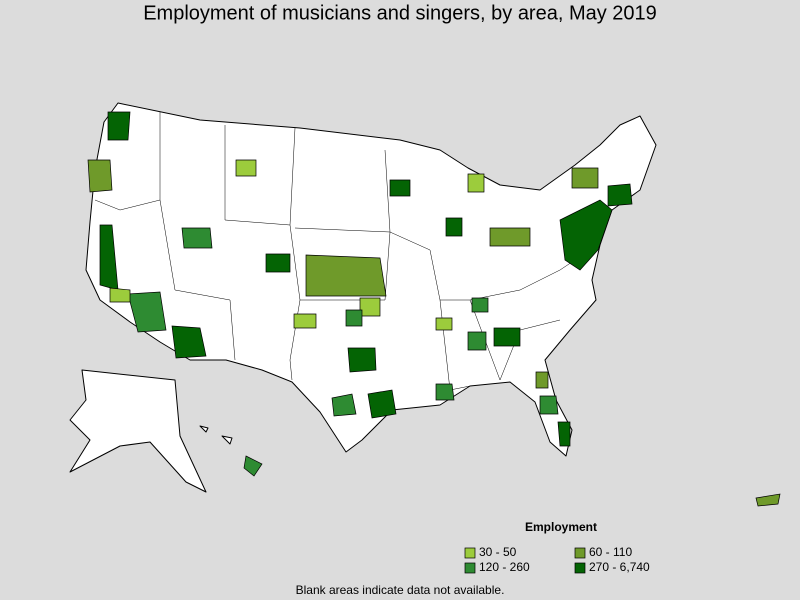 This screenshot has height=600, width=800. Describe the element at coordinates (253, 466) in the screenshot. I see `hawaii-area` at that location.